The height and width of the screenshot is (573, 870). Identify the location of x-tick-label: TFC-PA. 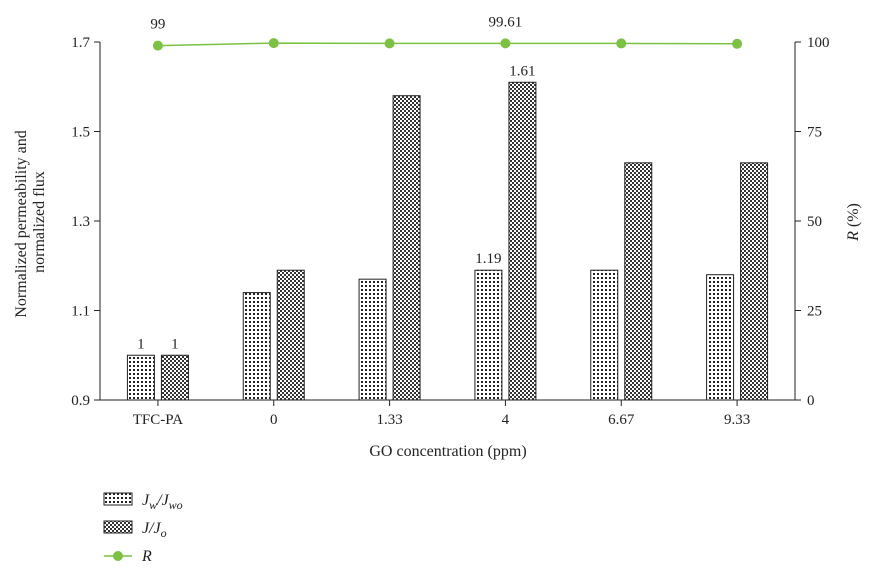
(158, 420).